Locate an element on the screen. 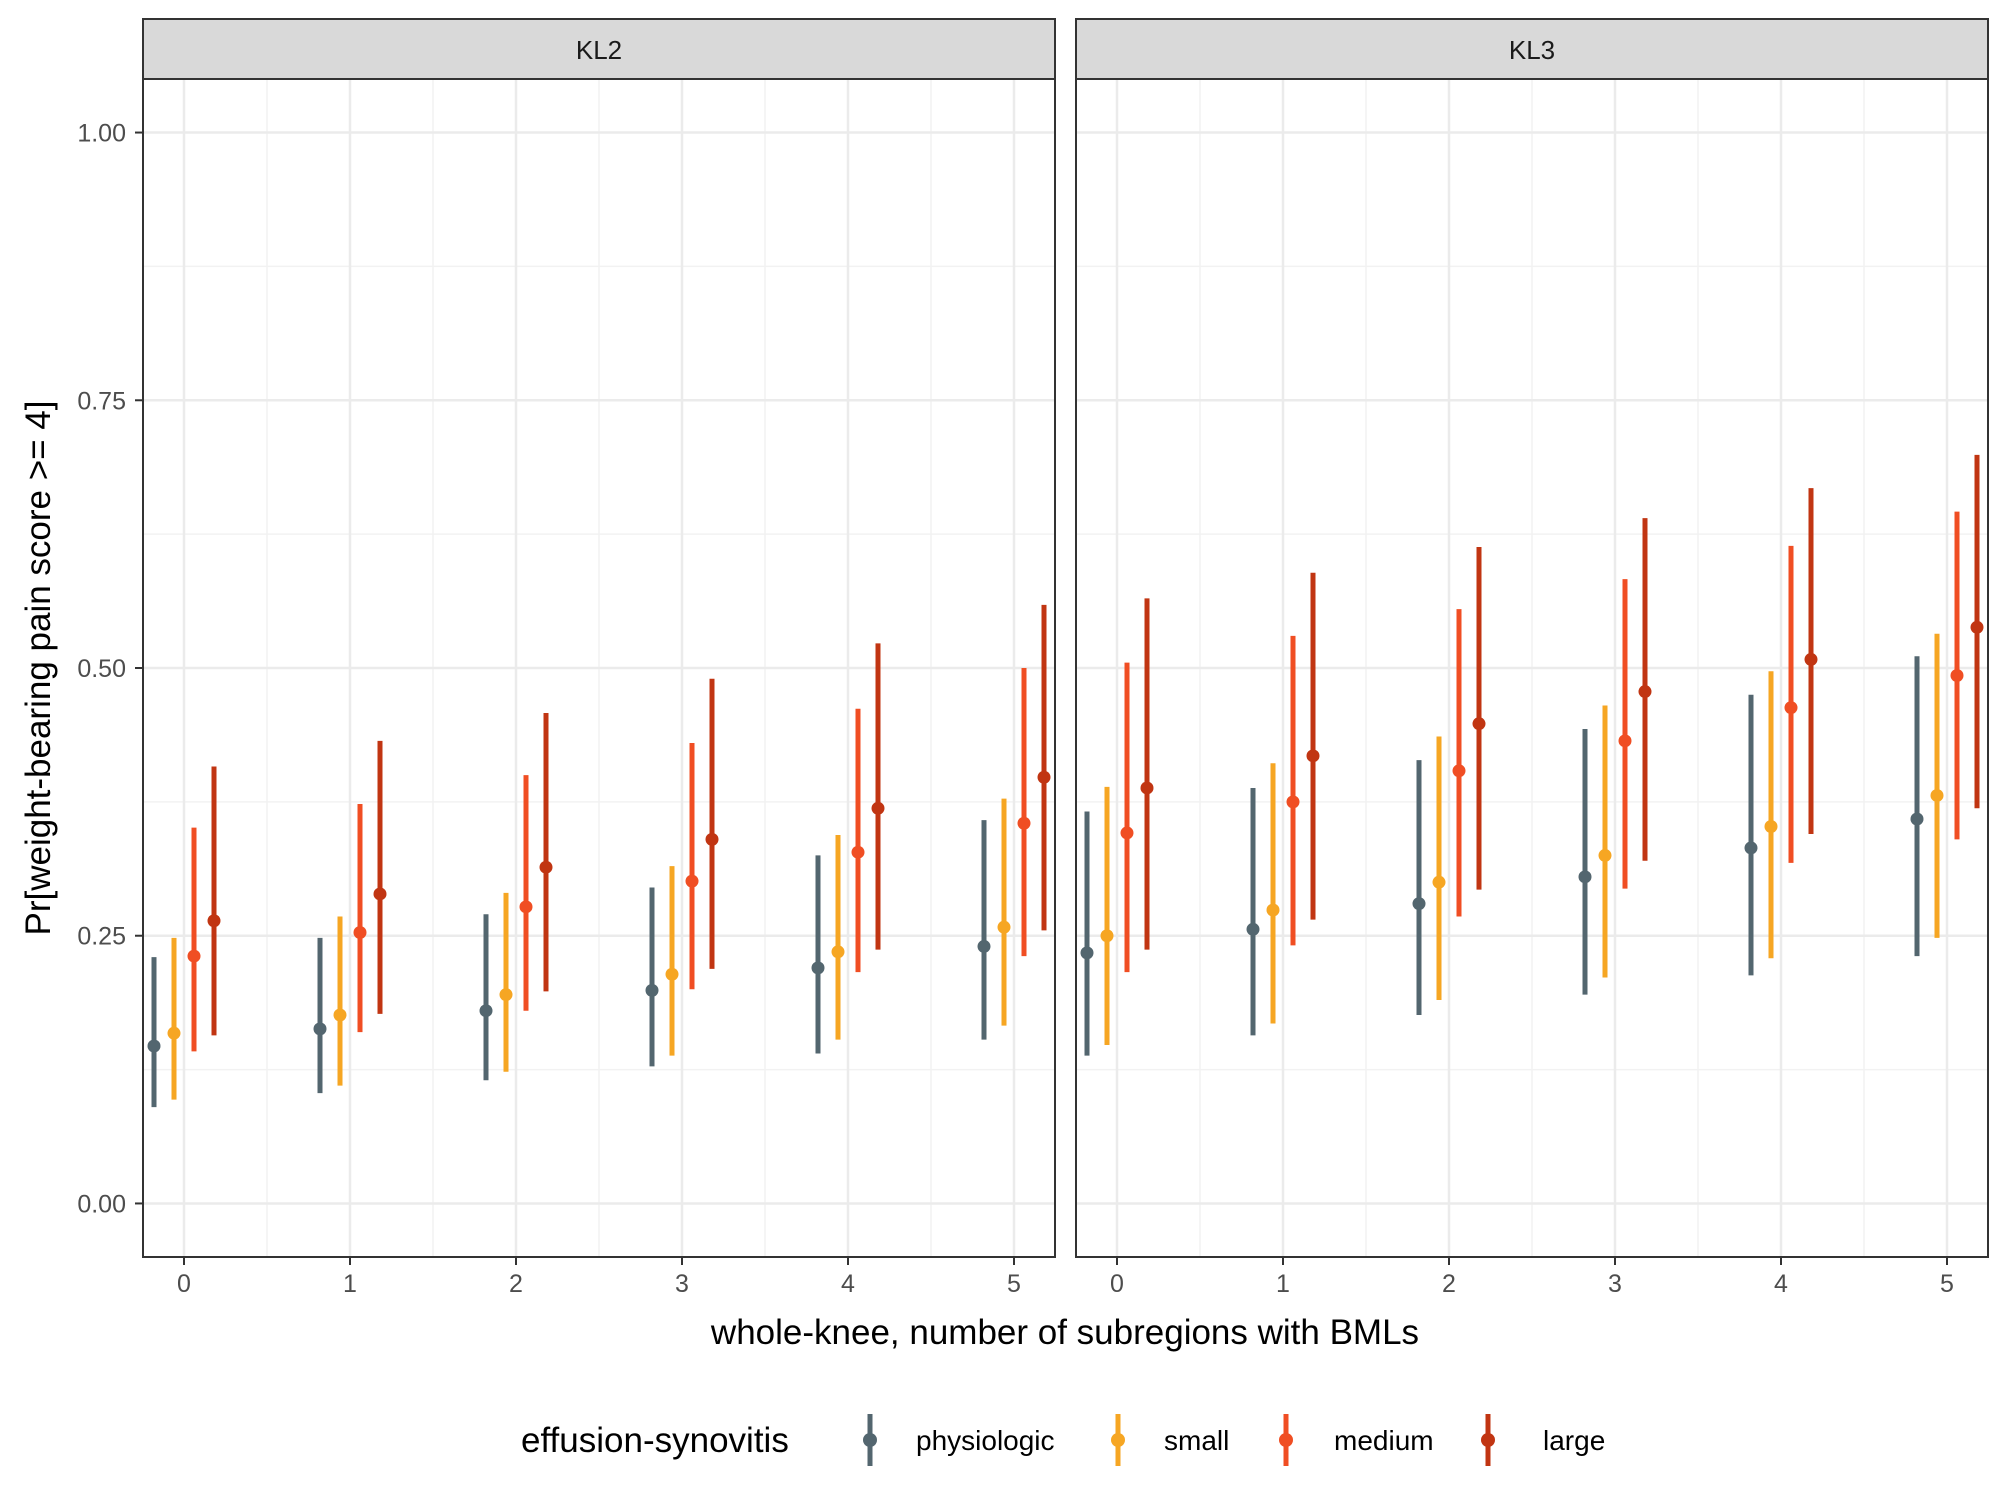  legend-items: physiologic small medium large is located at coordinates (1234, 1440).